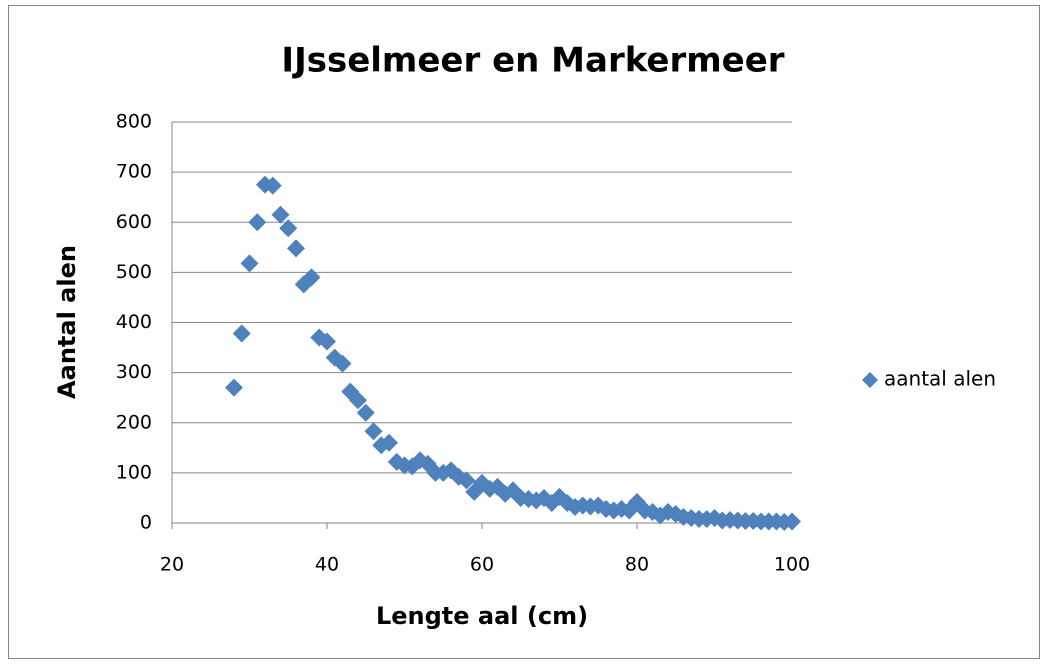  What do you see at coordinates (940, 379) in the screenshot?
I see `legend-label: aantal alen` at bounding box center [940, 379].